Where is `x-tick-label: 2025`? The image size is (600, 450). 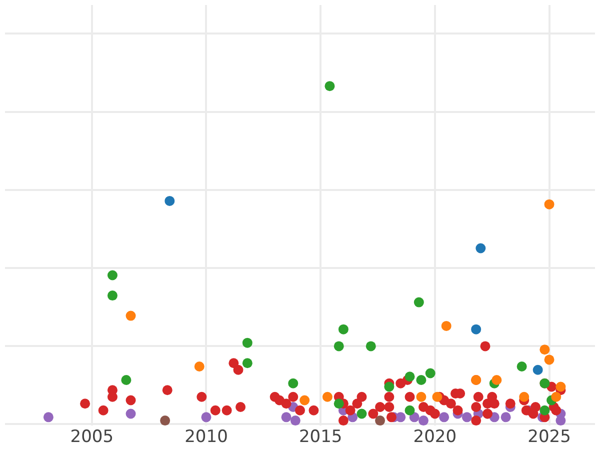 x-tick-label: 2025 is located at coordinates (549, 437).